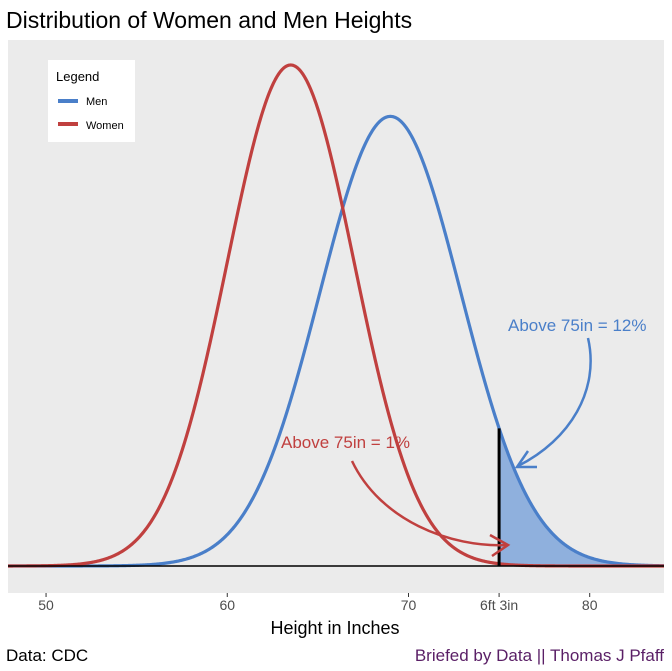 Image resolution: width=672 pixels, height=671 pixels. I want to click on chart-title: Distribution of Women and Men Heights, so click(209, 20).